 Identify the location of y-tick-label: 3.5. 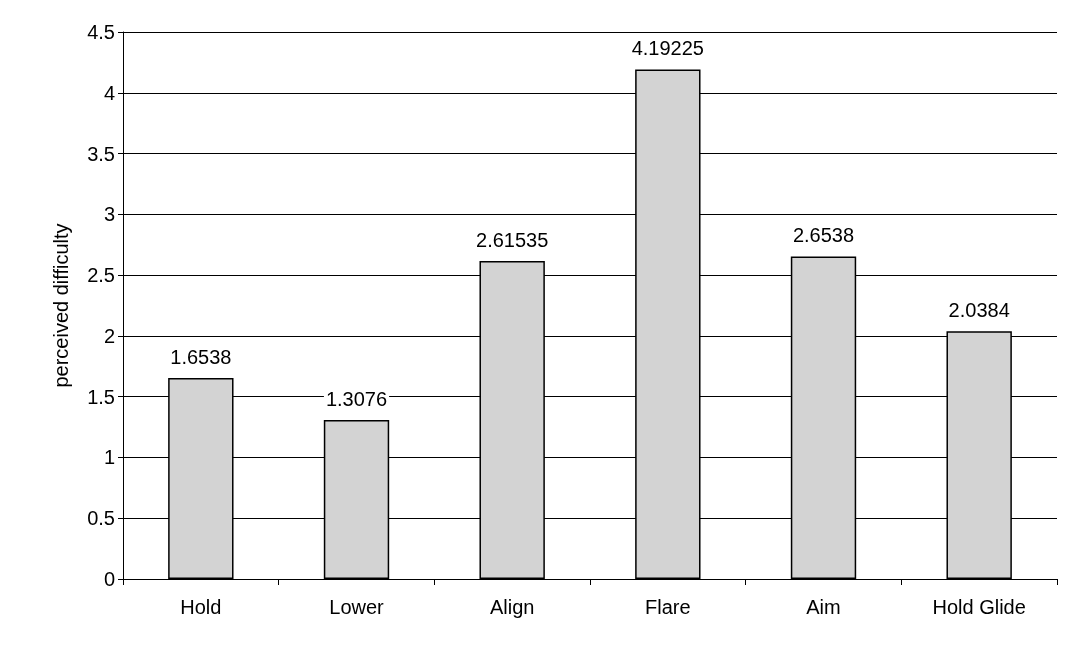
(101, 153).